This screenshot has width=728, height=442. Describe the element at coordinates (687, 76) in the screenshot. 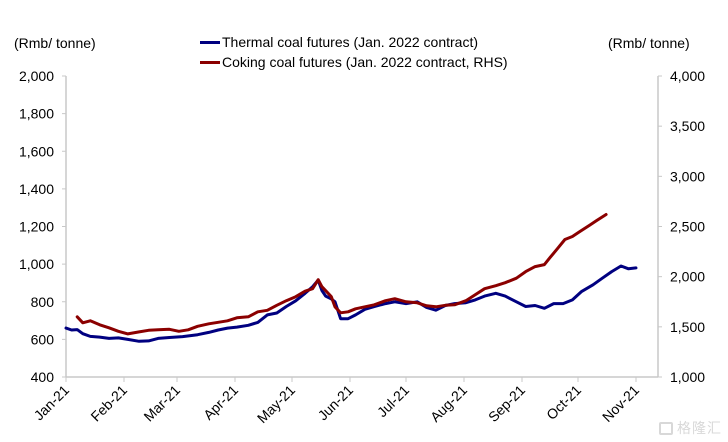

I see `right-y-tick-label: 4,000` at that location.